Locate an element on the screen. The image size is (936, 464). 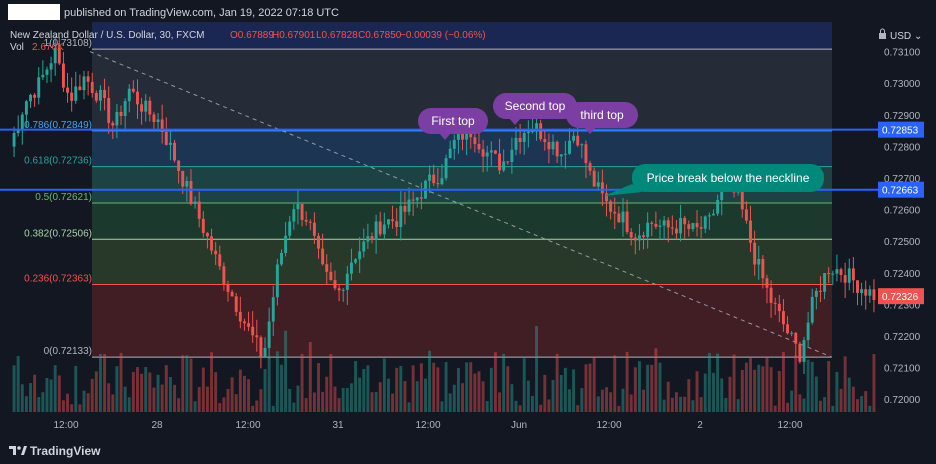
ohlc-value: O0.67889 is located at coordinates (252, 35).